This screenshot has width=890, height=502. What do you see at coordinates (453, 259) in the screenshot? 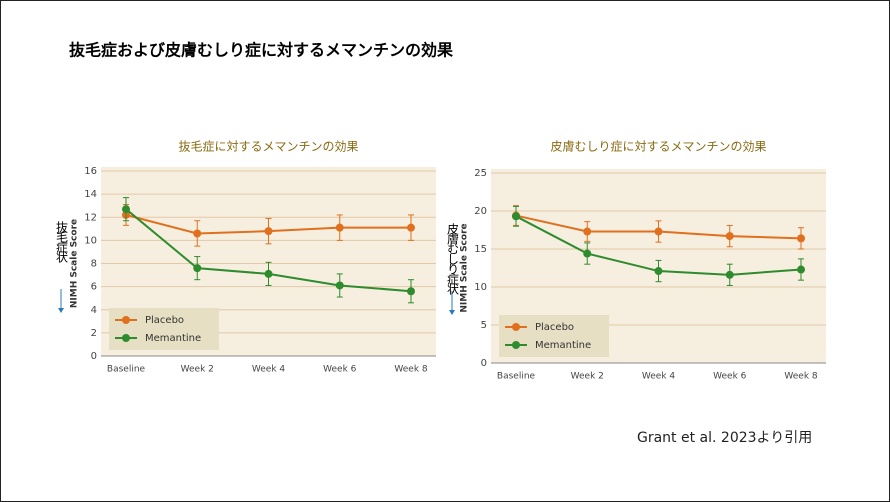
I see `y-axis-annotation: 皮膚むしり症状` at bounding box center [453, 259].